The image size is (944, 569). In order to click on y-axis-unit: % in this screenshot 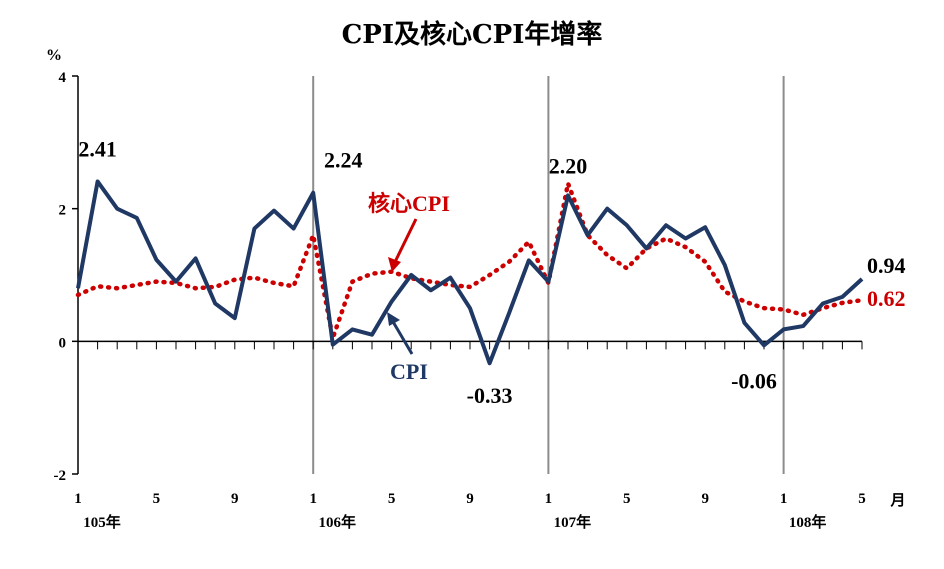, I will do `click(54, 55)`.